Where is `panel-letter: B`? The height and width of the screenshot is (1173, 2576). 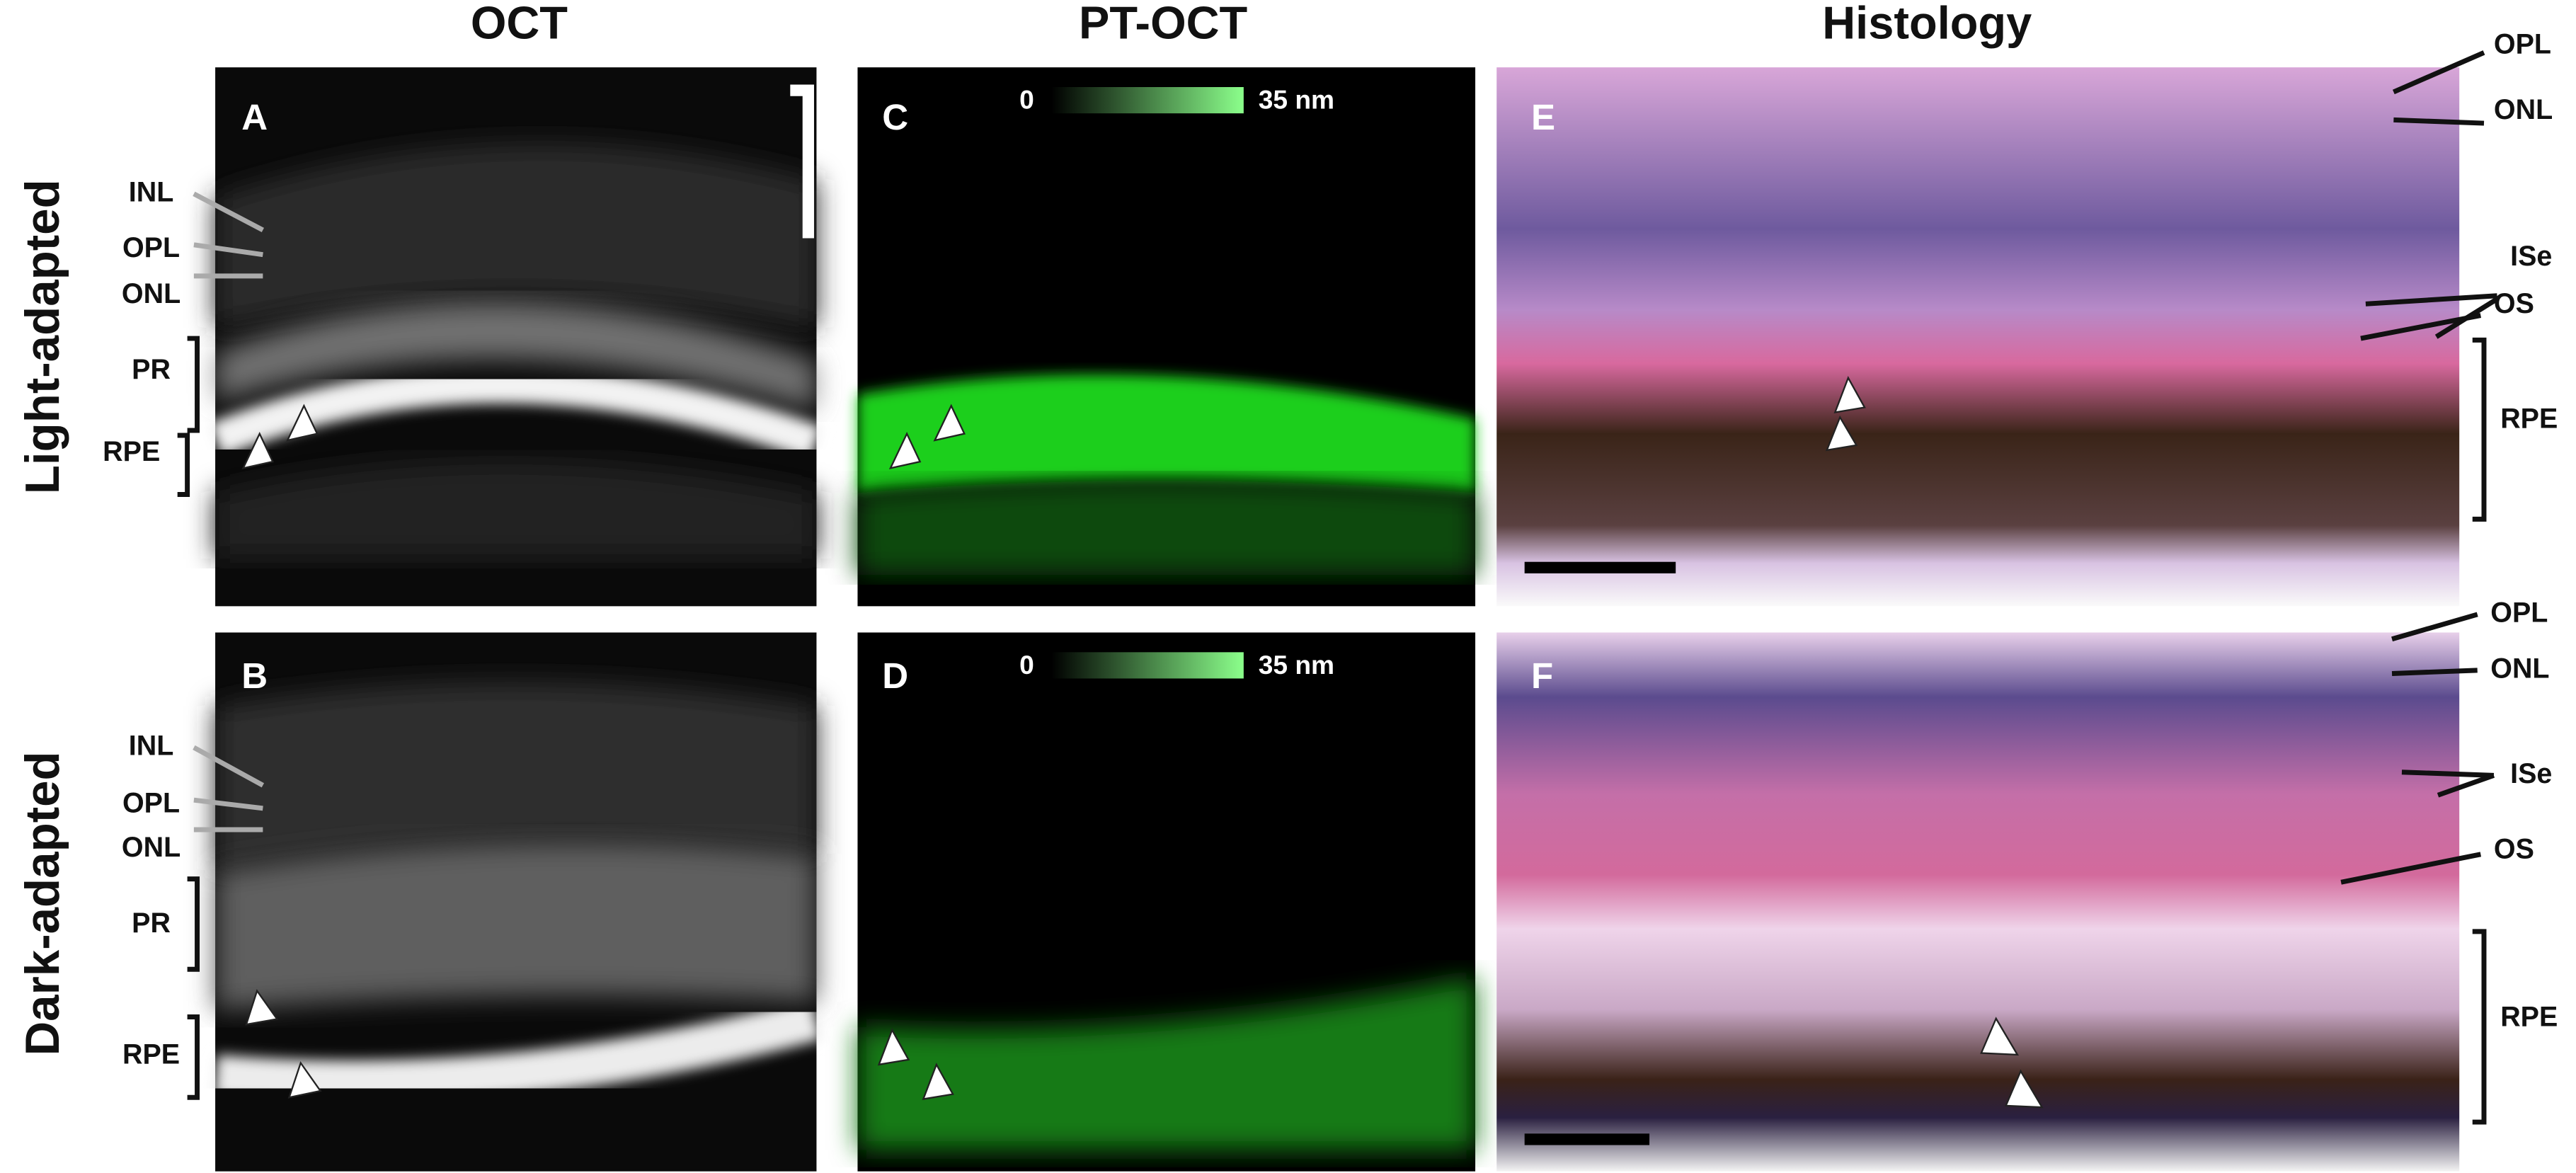
panel-letter: B is located at coordinates (254, 676).